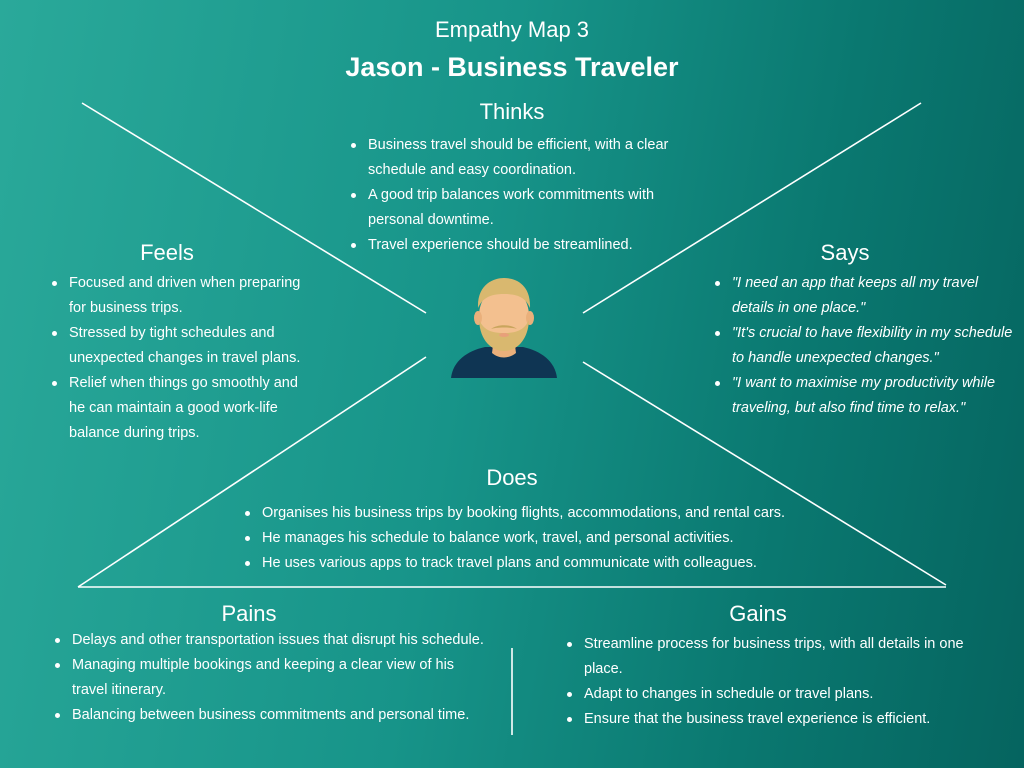 The width and height of the screenshot is (1024, 768). What do you see at coordinates (167, 252) in the screenshot?
I see `feels-heading: Feels` at bounding box center [167, 252].